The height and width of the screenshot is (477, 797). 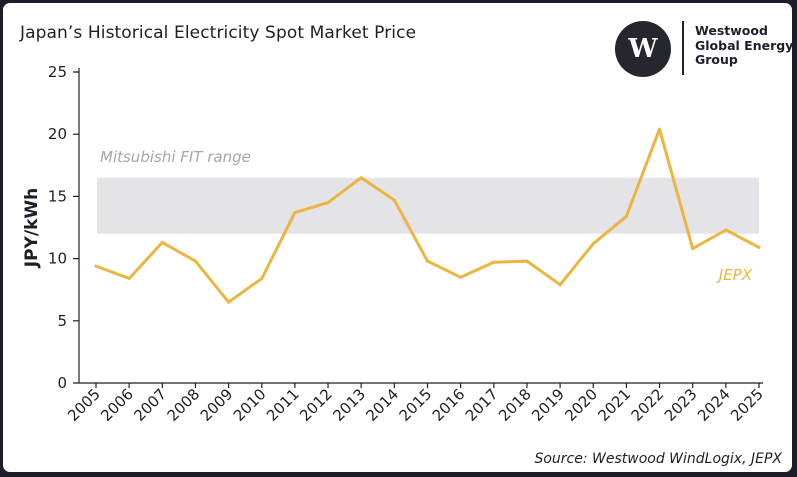 I want to click on x-tick-label-2023: 2023, so click(x=681, y=405).